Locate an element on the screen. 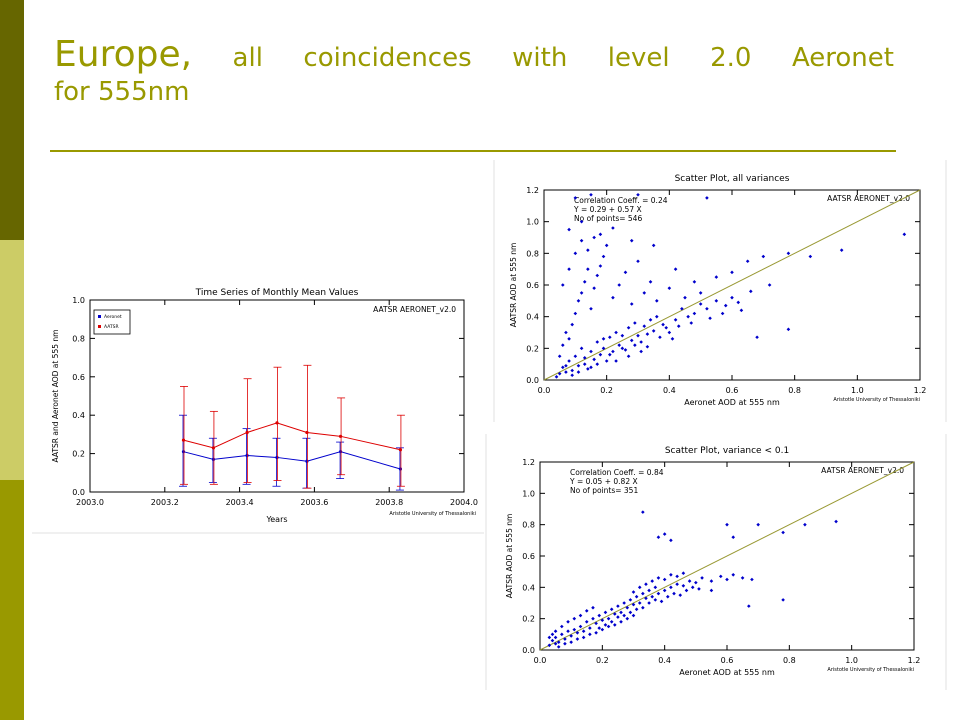  credit-label: Aristotle University of Thessaloniki is located at coordinates (432, 514).